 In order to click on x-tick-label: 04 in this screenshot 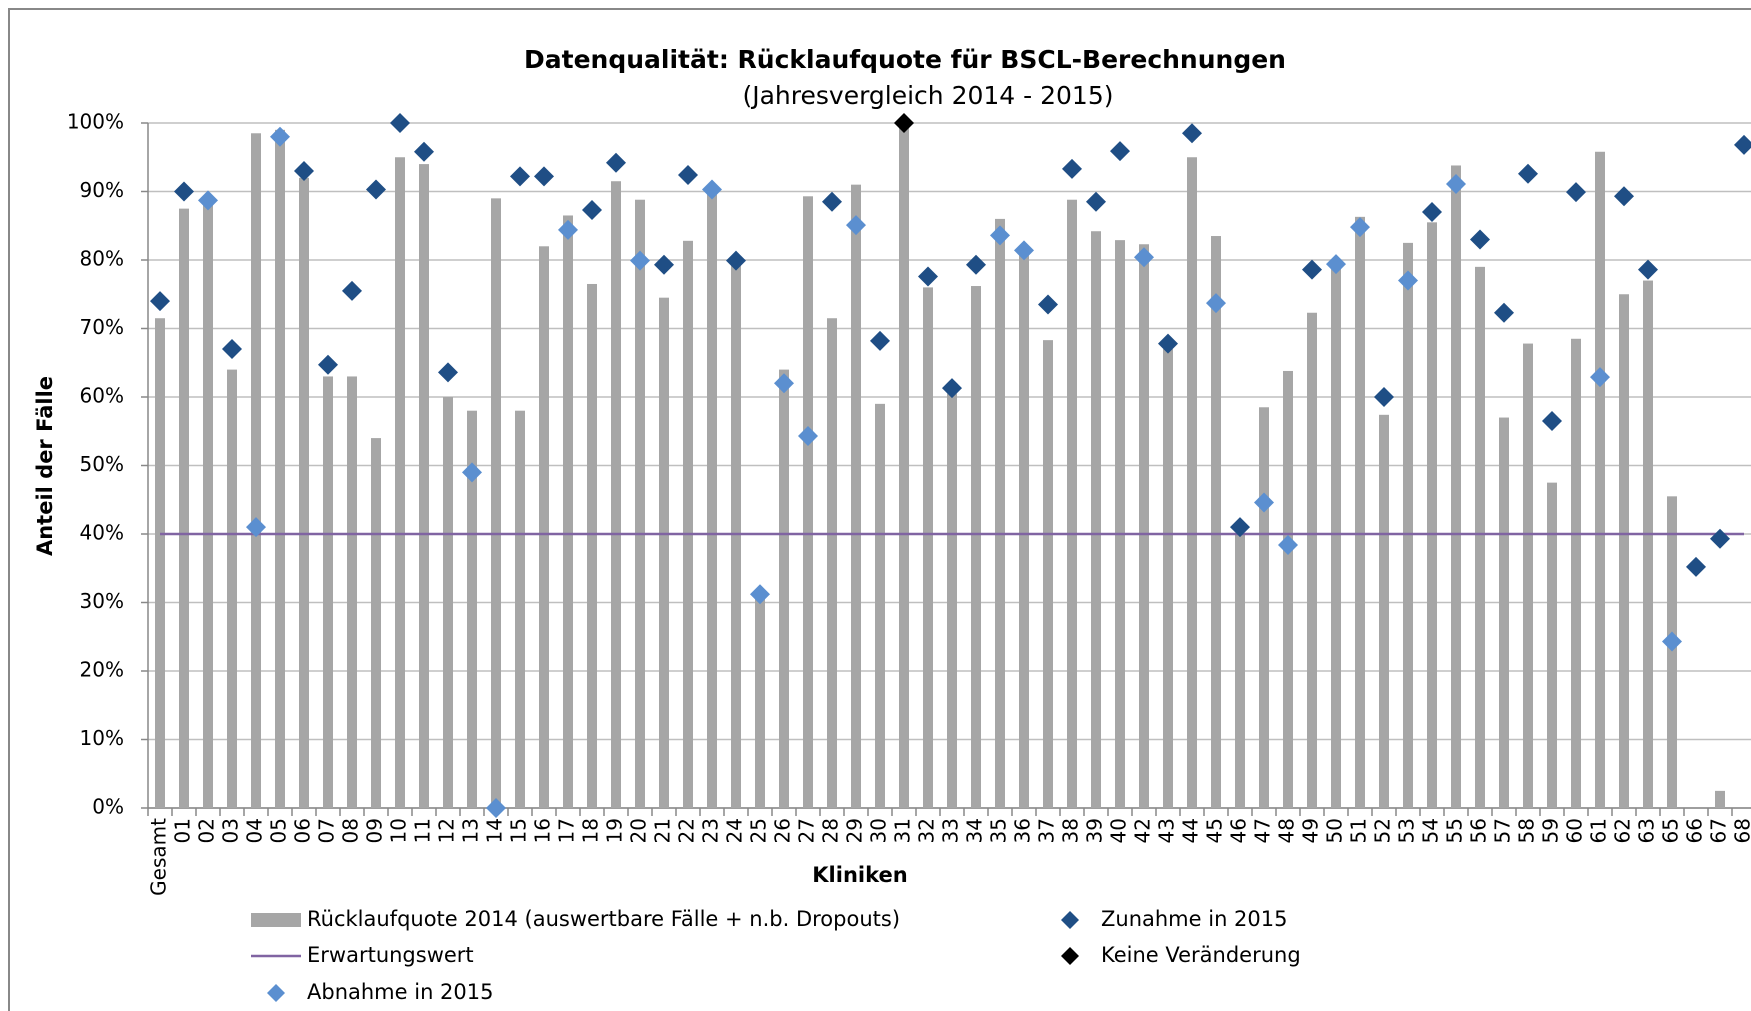, I will do `click(255, 830)`.